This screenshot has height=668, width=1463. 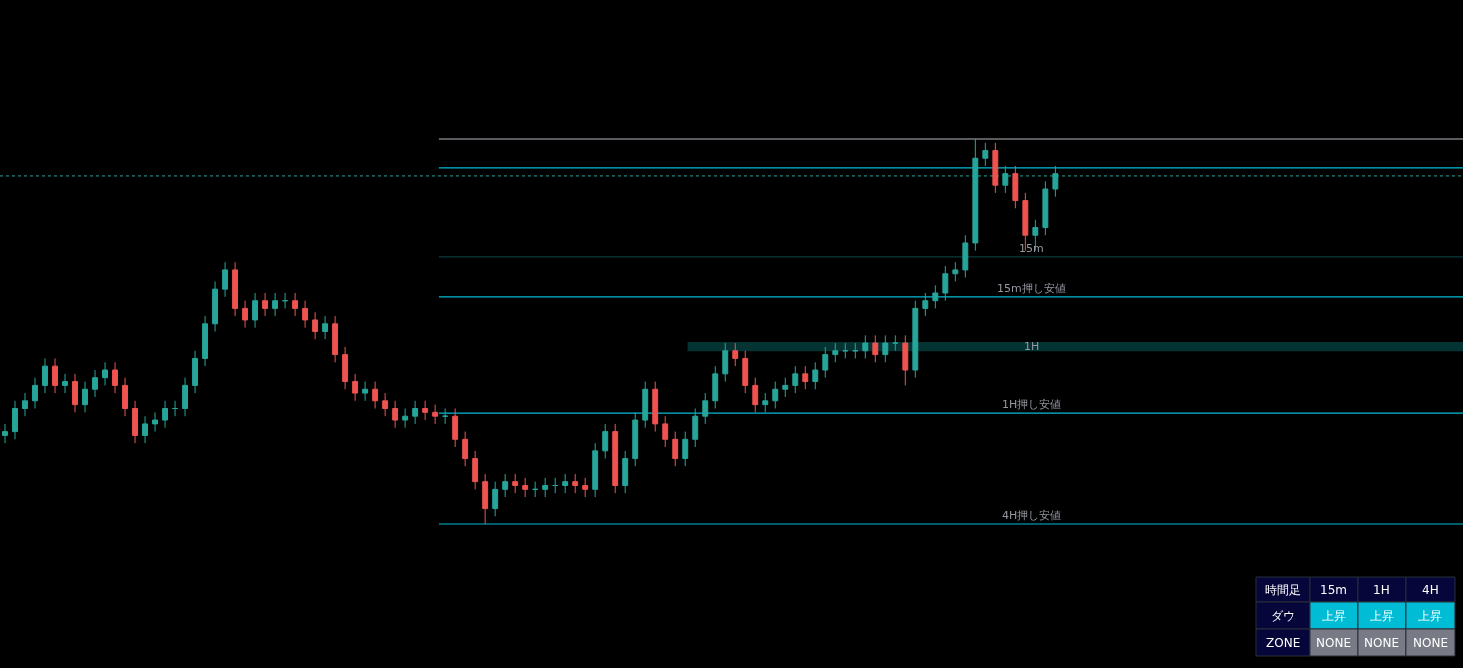 What do you see at coordinates (1430, 590) in the screenshot?
I see `text: 4H` at bounding box center [1430, 590].